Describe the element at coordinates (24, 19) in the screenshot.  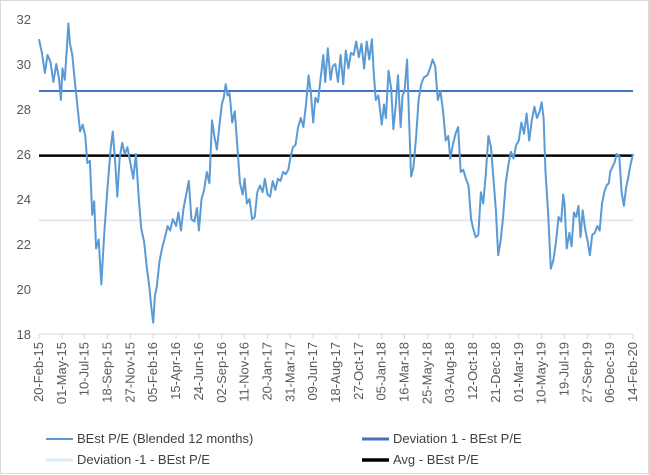
I see `y-tick-label: 32` at that location.